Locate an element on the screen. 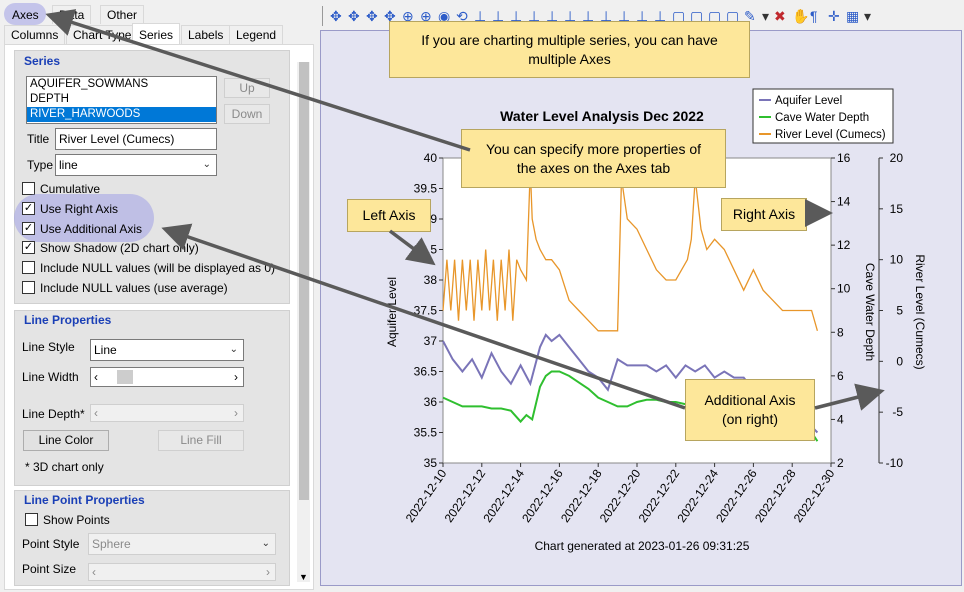 Image resolution: width=964 pixels, height=592 pixels. line-width-slider: ‹ › is located at coordinates (167, 377).